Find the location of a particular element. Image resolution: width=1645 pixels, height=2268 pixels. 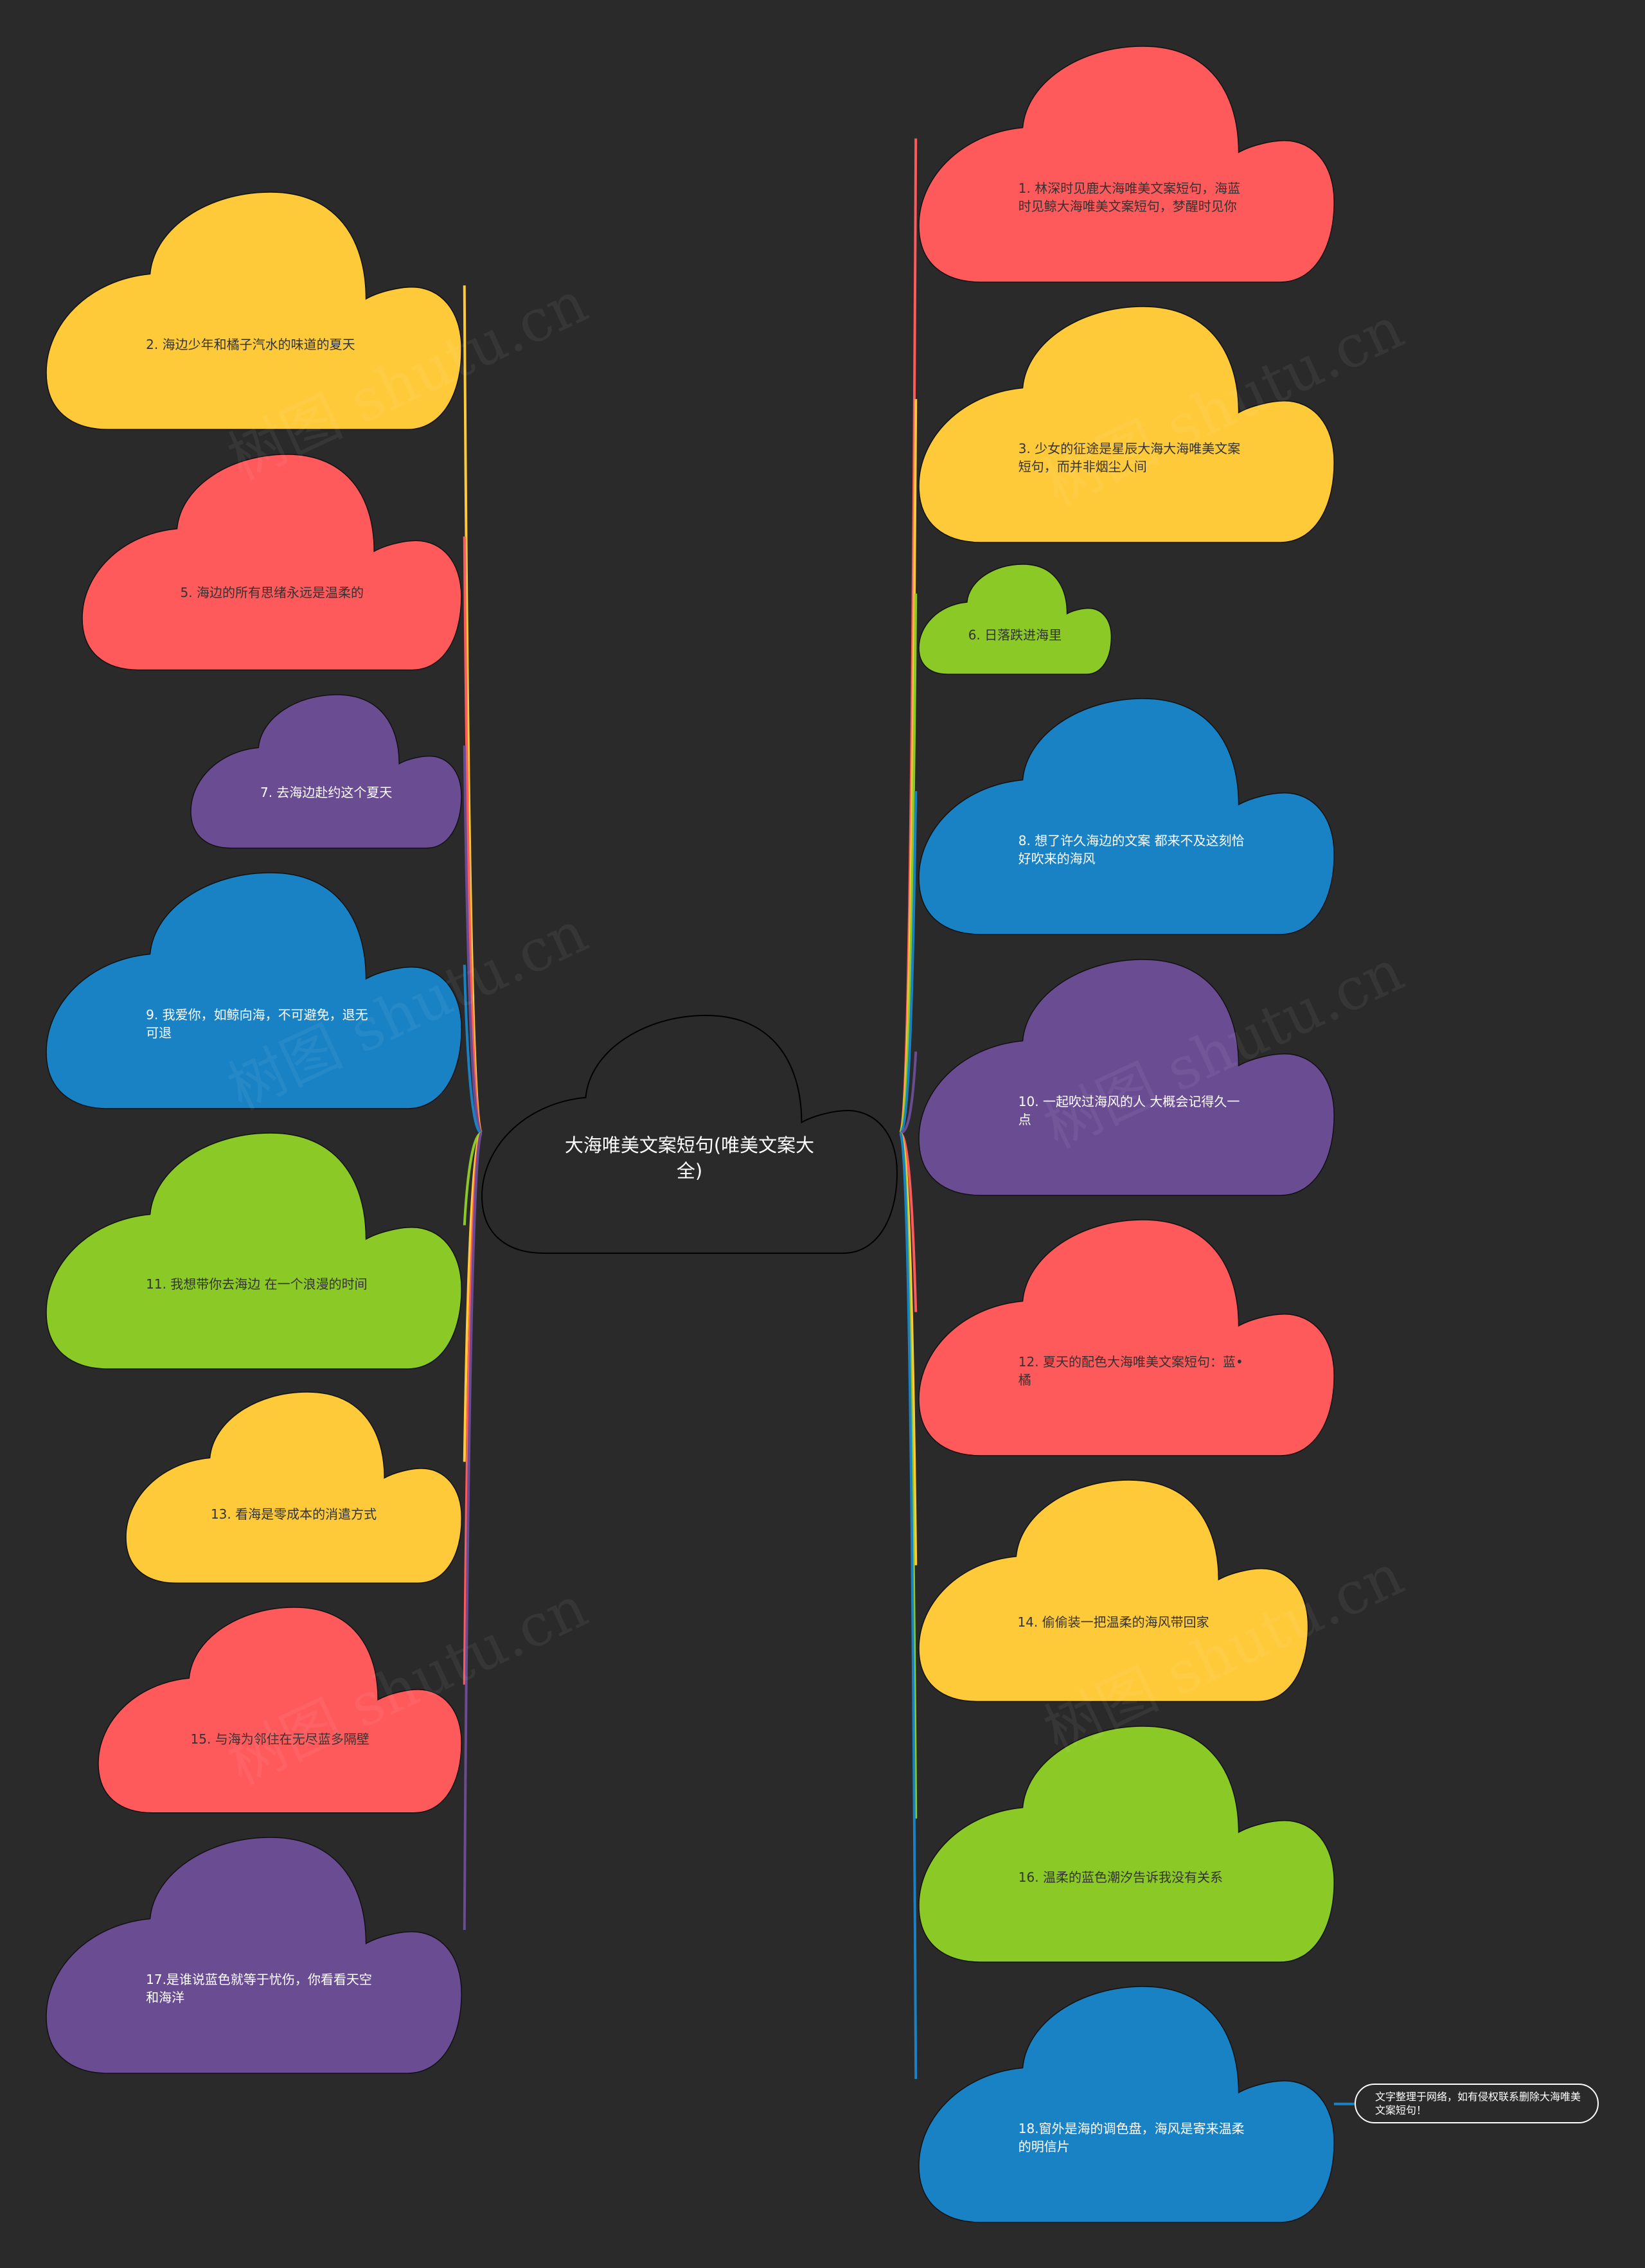

topic-node: 12. 夏天的配色大海唯美文案短句：蓝•橘 is located at coordinates (1126, 1338).